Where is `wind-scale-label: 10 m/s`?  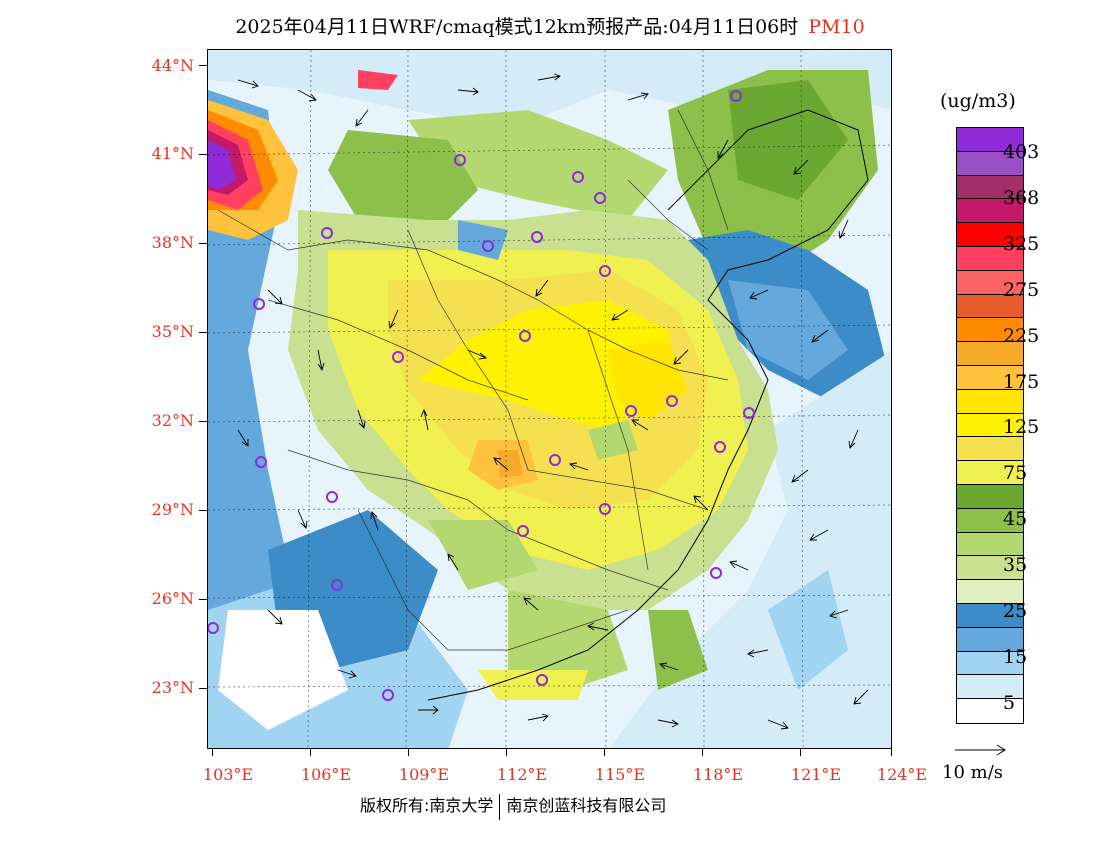 wind-scale-label: 10 m/s is located at coordinates (972, 772).